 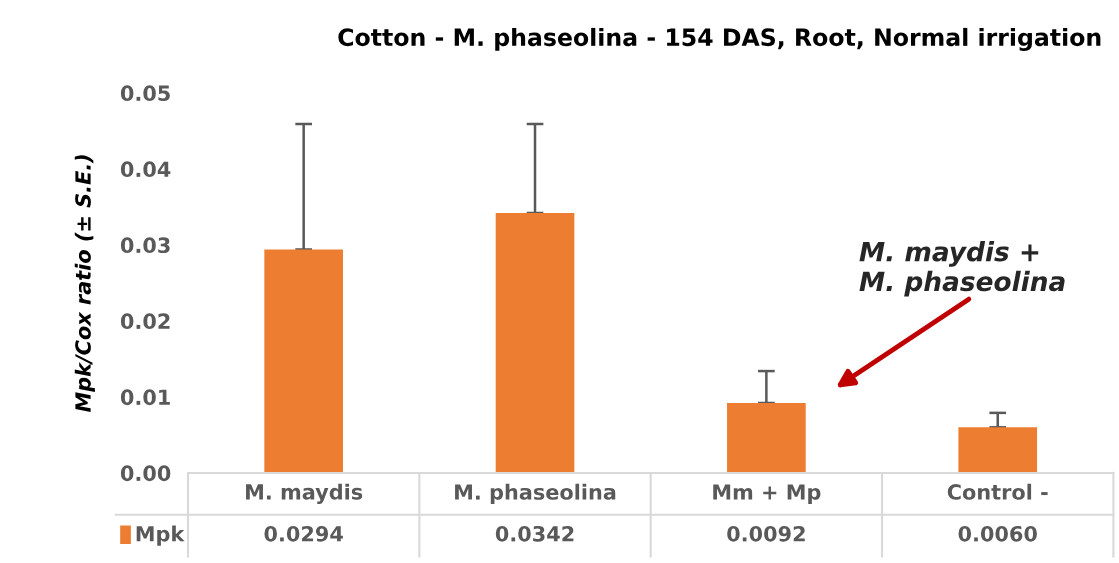 What do you see at coordinates (84, 284) in the screenshot?
I see `y-axis-title: Mpk/Cox ratio (± S.E.)` at bounding box center [84, 284].